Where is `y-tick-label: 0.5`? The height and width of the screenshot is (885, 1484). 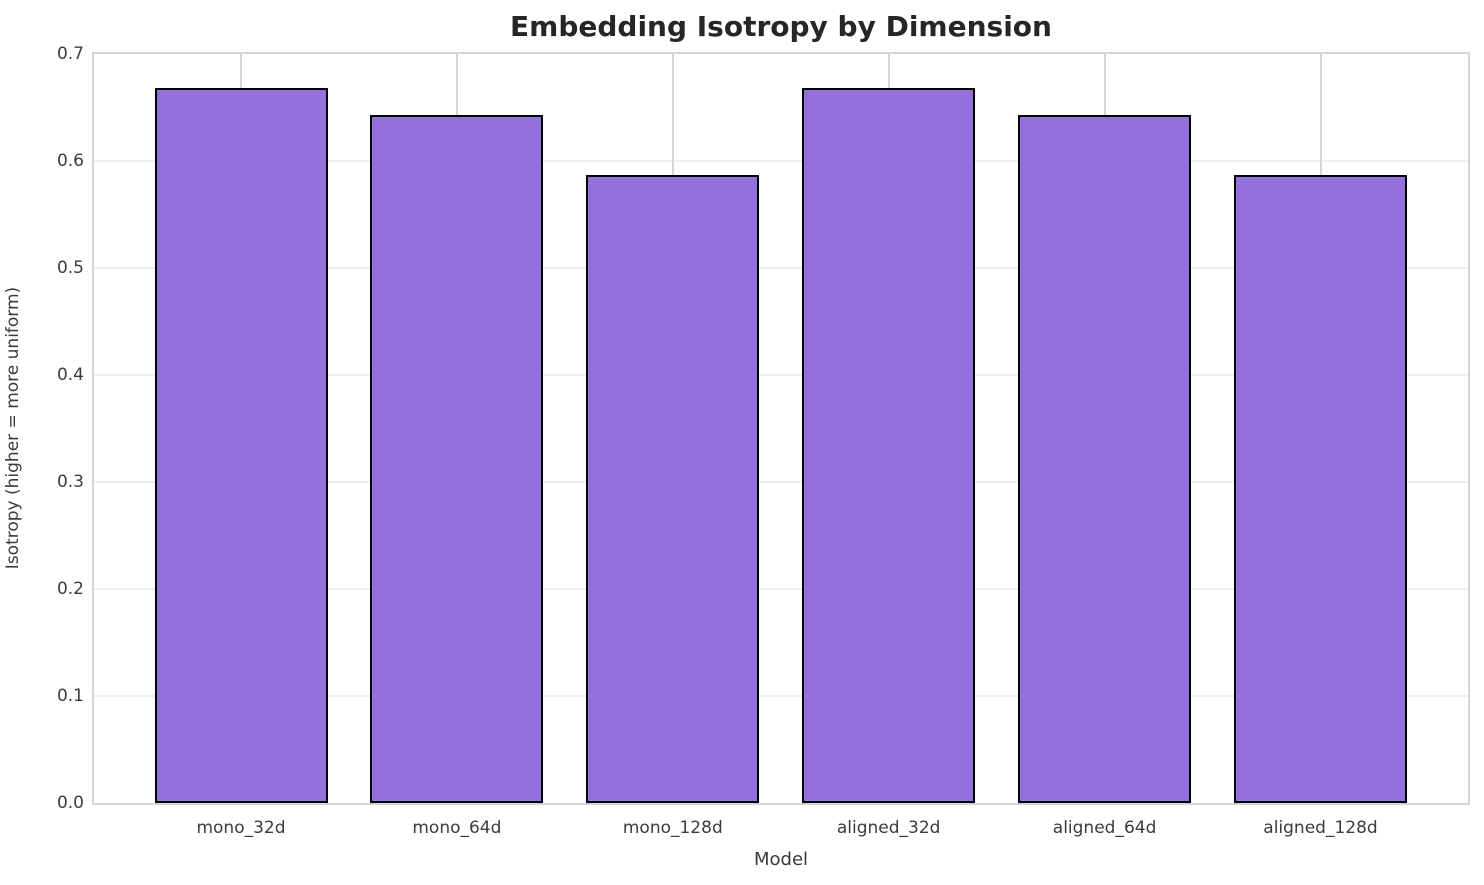
y-tick-label: 0.5 is located at coordinates (70, 268).